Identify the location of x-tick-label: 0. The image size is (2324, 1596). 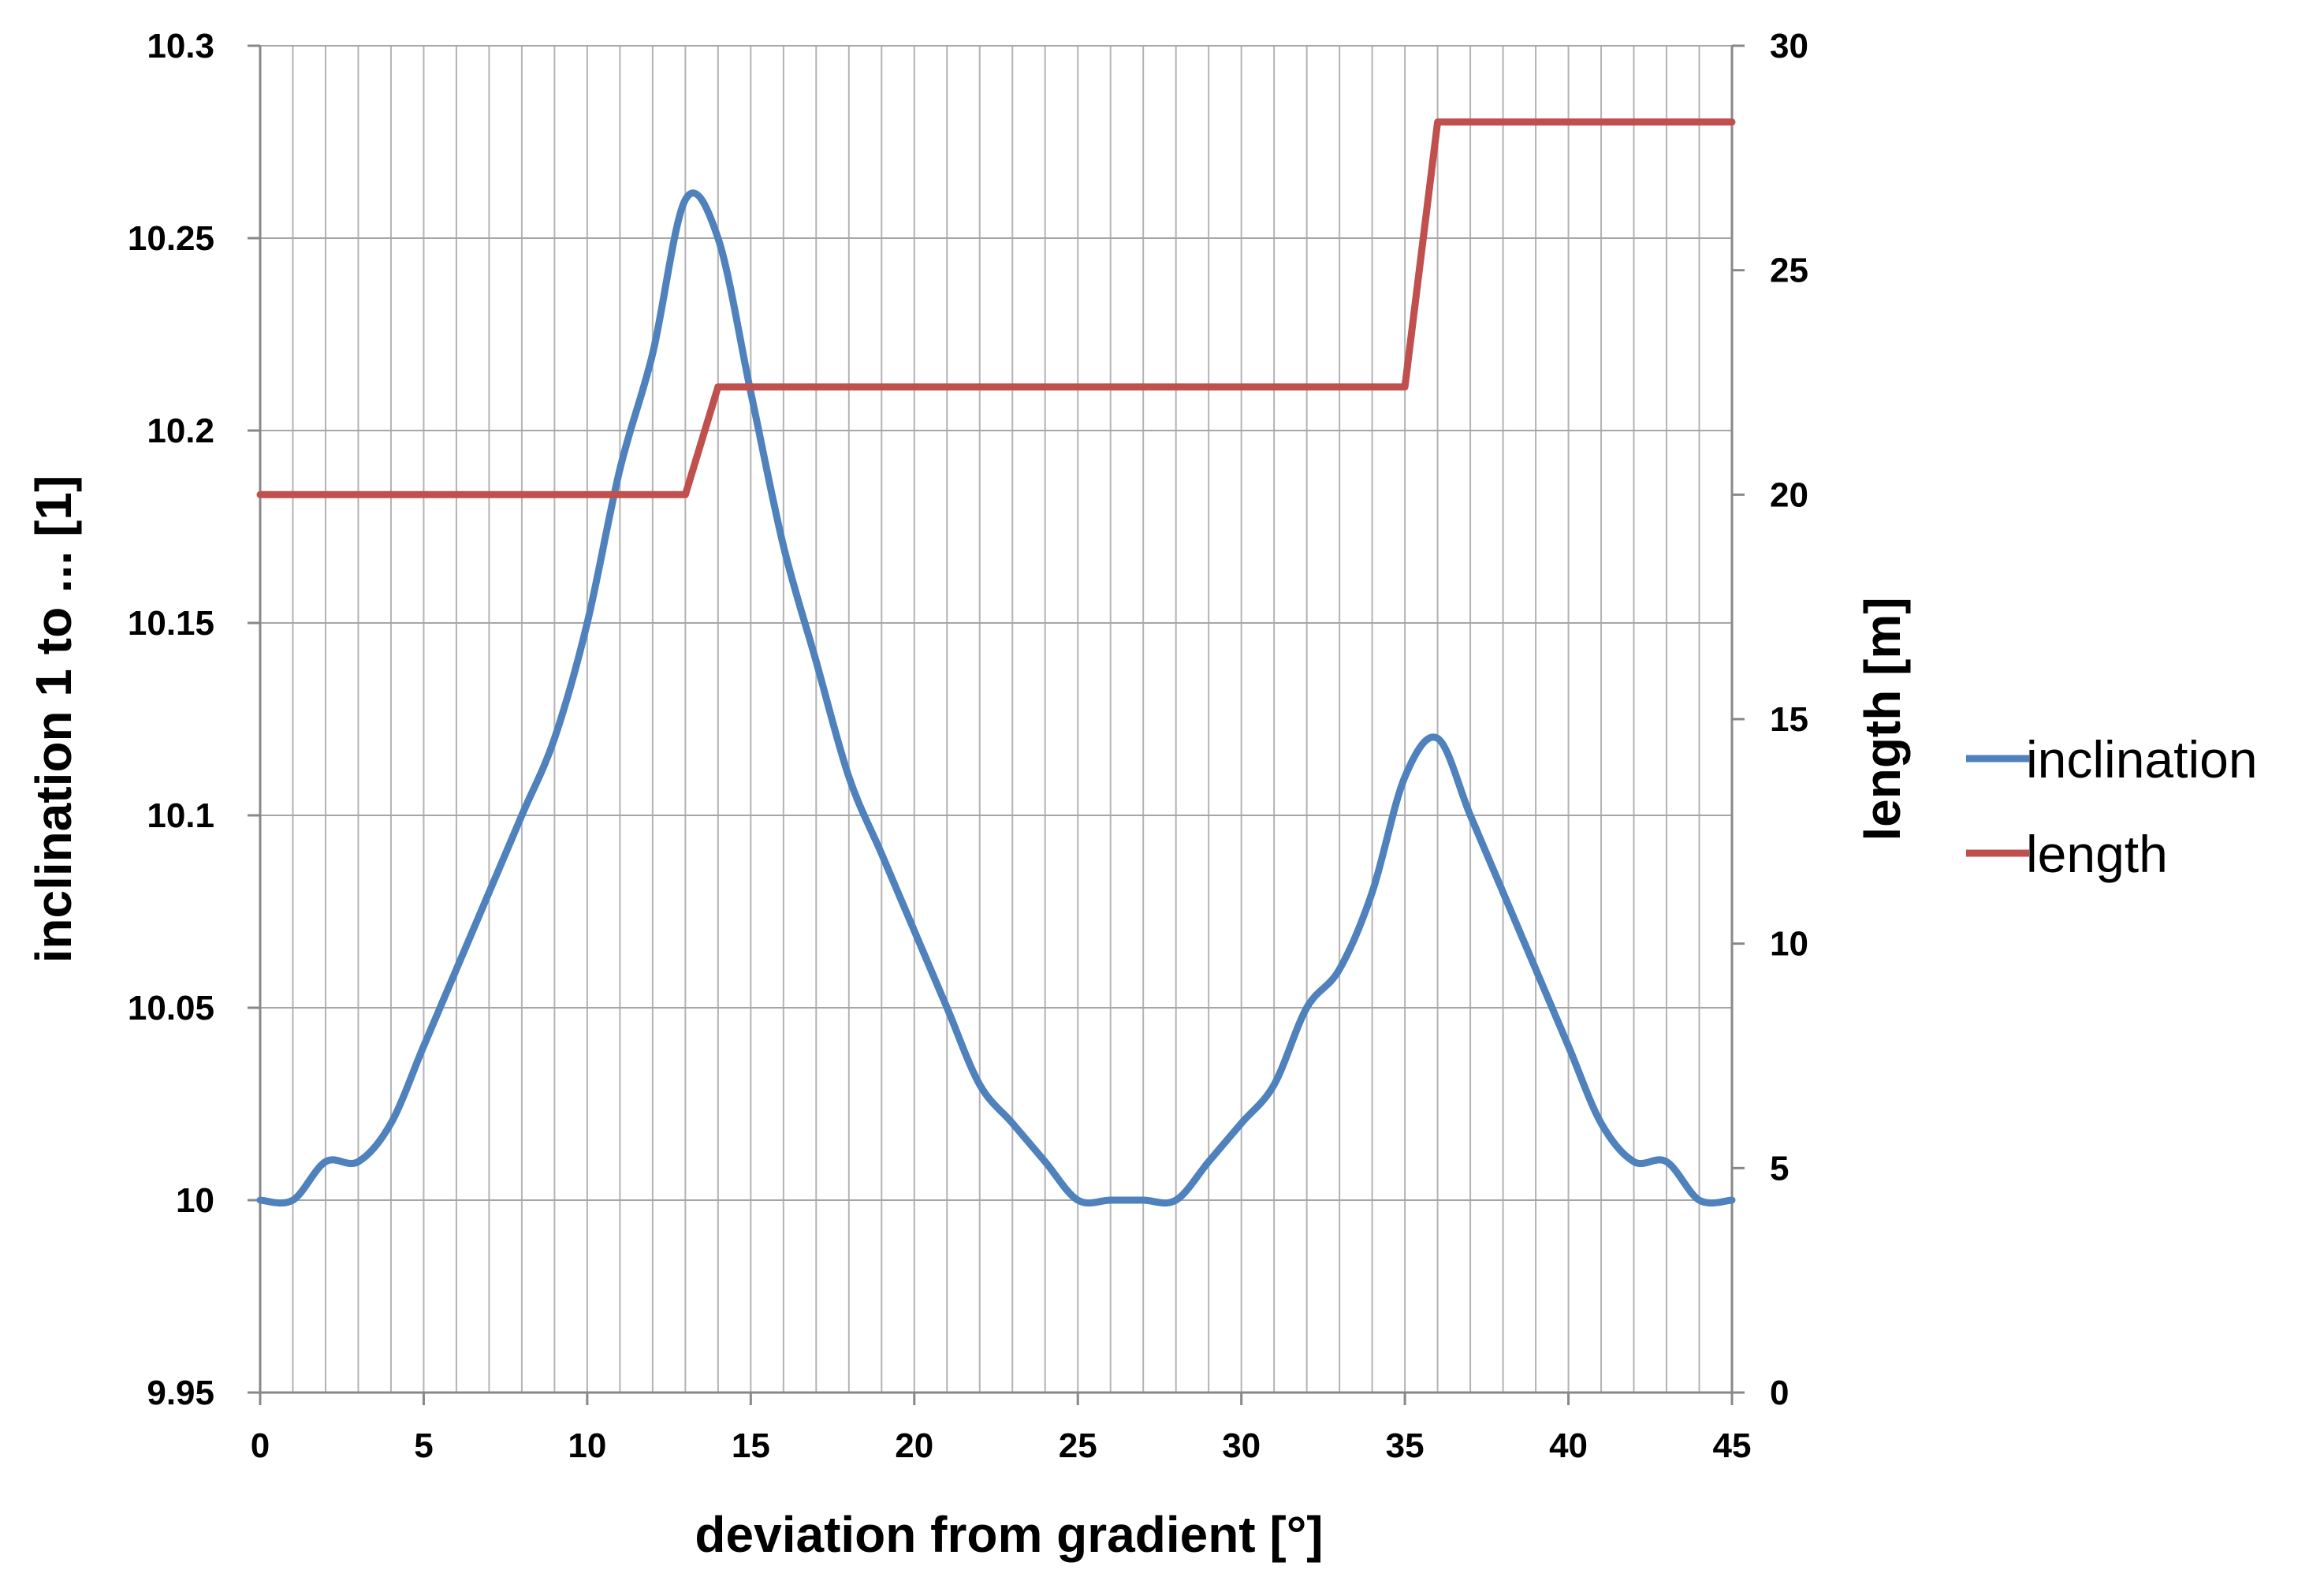
(260, 1445).